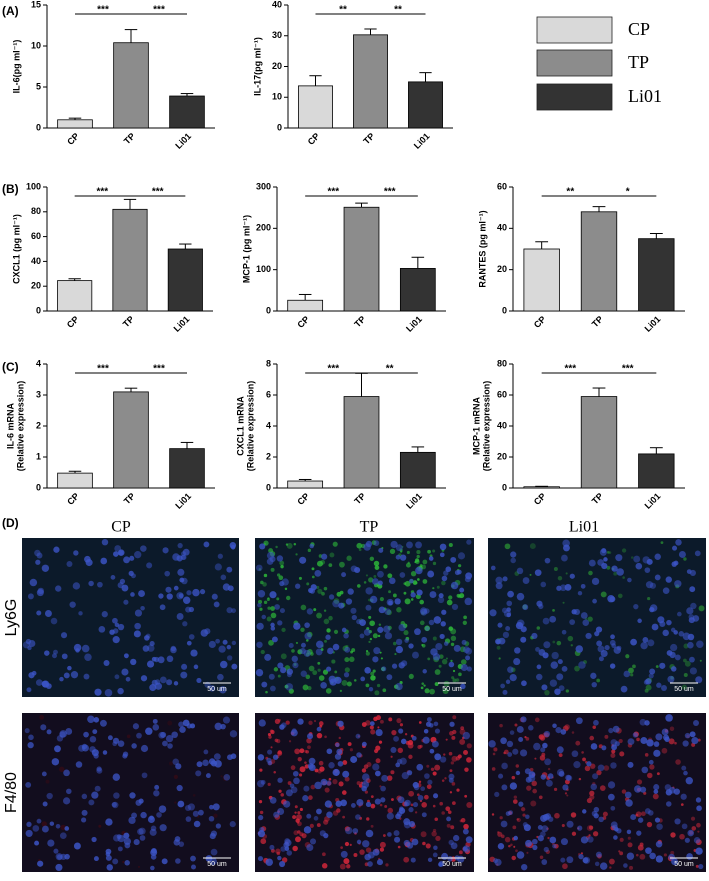 Image resolution: width=709 pixels, height=881 pixels. I want to click on y-axis-label: CXCL1 (pg ml⁻¹), so click(16, 249).